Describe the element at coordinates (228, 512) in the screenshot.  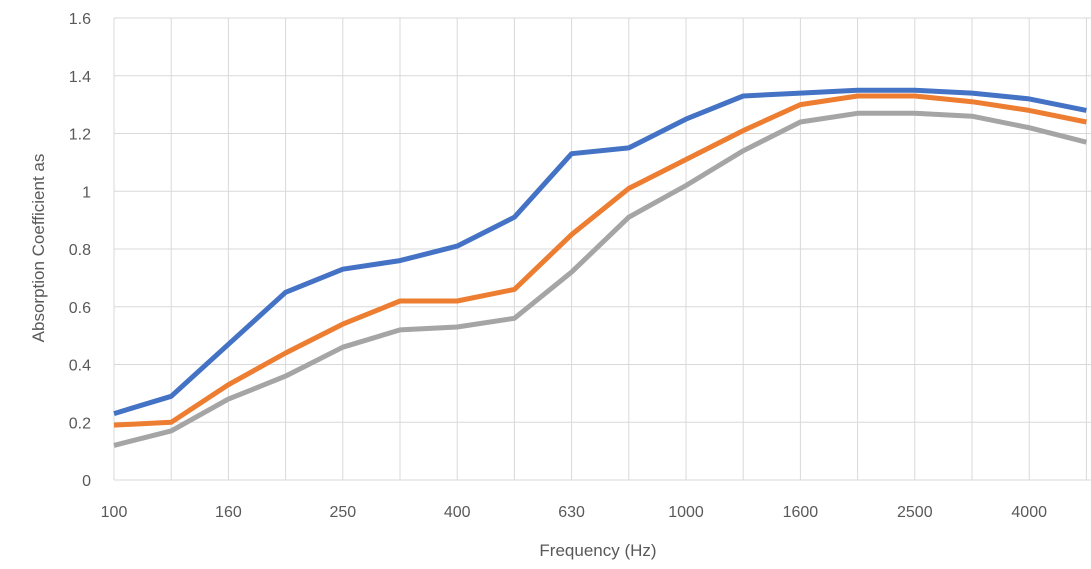
I see `x-tick-label: 160` at that location.